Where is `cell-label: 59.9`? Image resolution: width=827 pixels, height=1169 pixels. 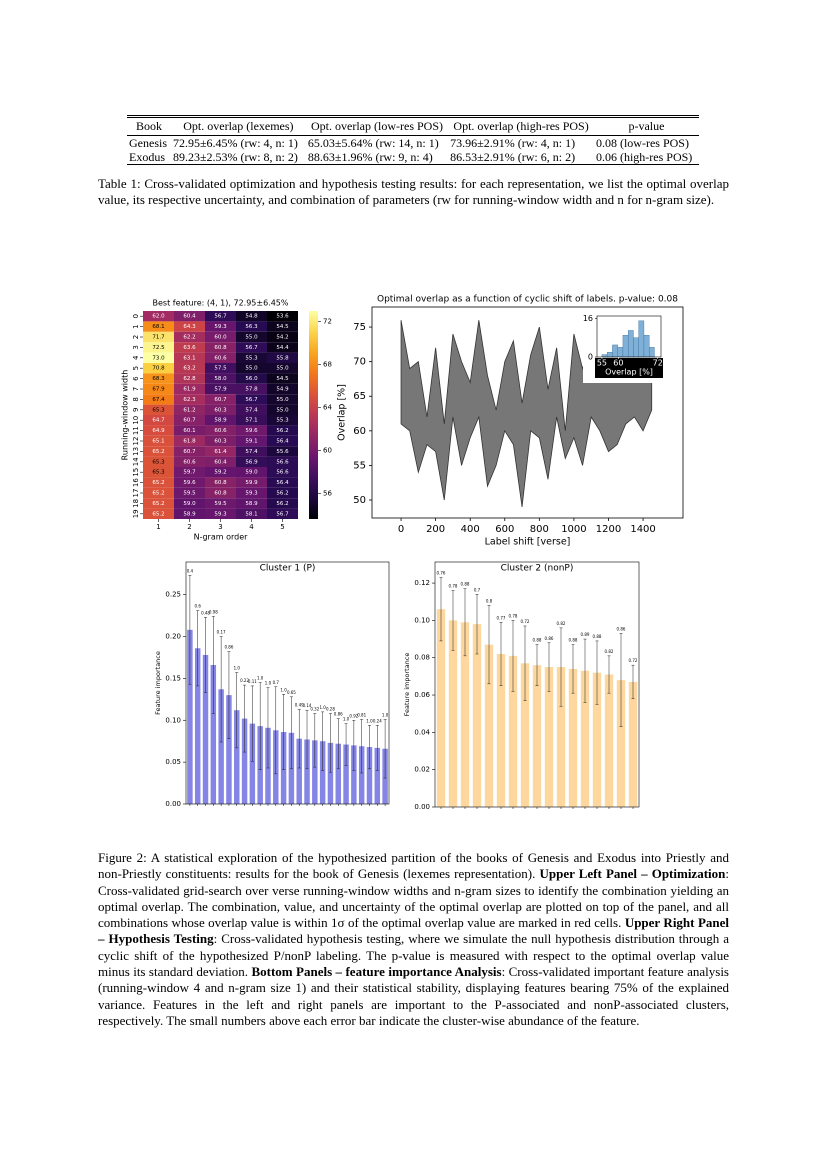
cell-label: 59.9 is located at coordinates (251, 483).